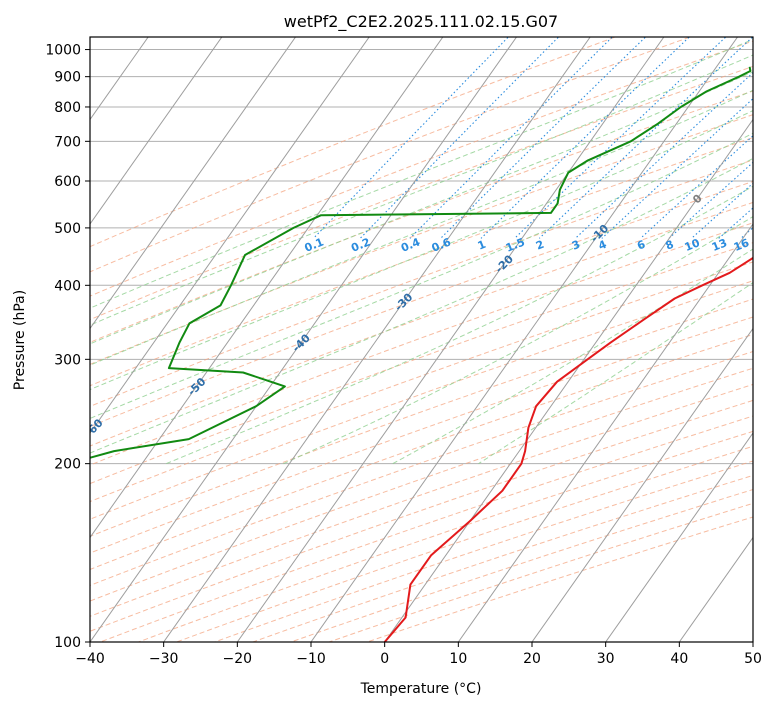 This screenshot has height=708, width=775. What do you see at coordinates (540, 245) in the screenshot?
I see `mixing-ratio-label: 2` at bounding box center [540, 245].